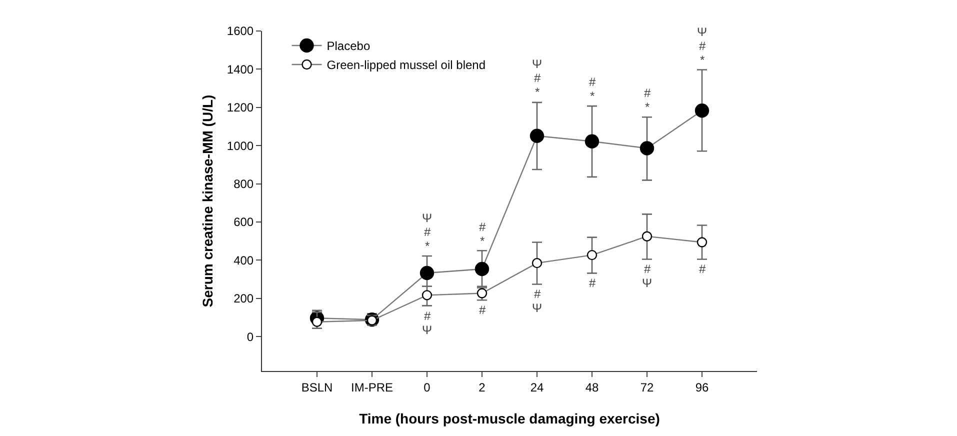 This screenshot has height=436, width=957. I want to click on x-axis-title: Time (hours post-muscle damaging exercise), so click(509, 418).